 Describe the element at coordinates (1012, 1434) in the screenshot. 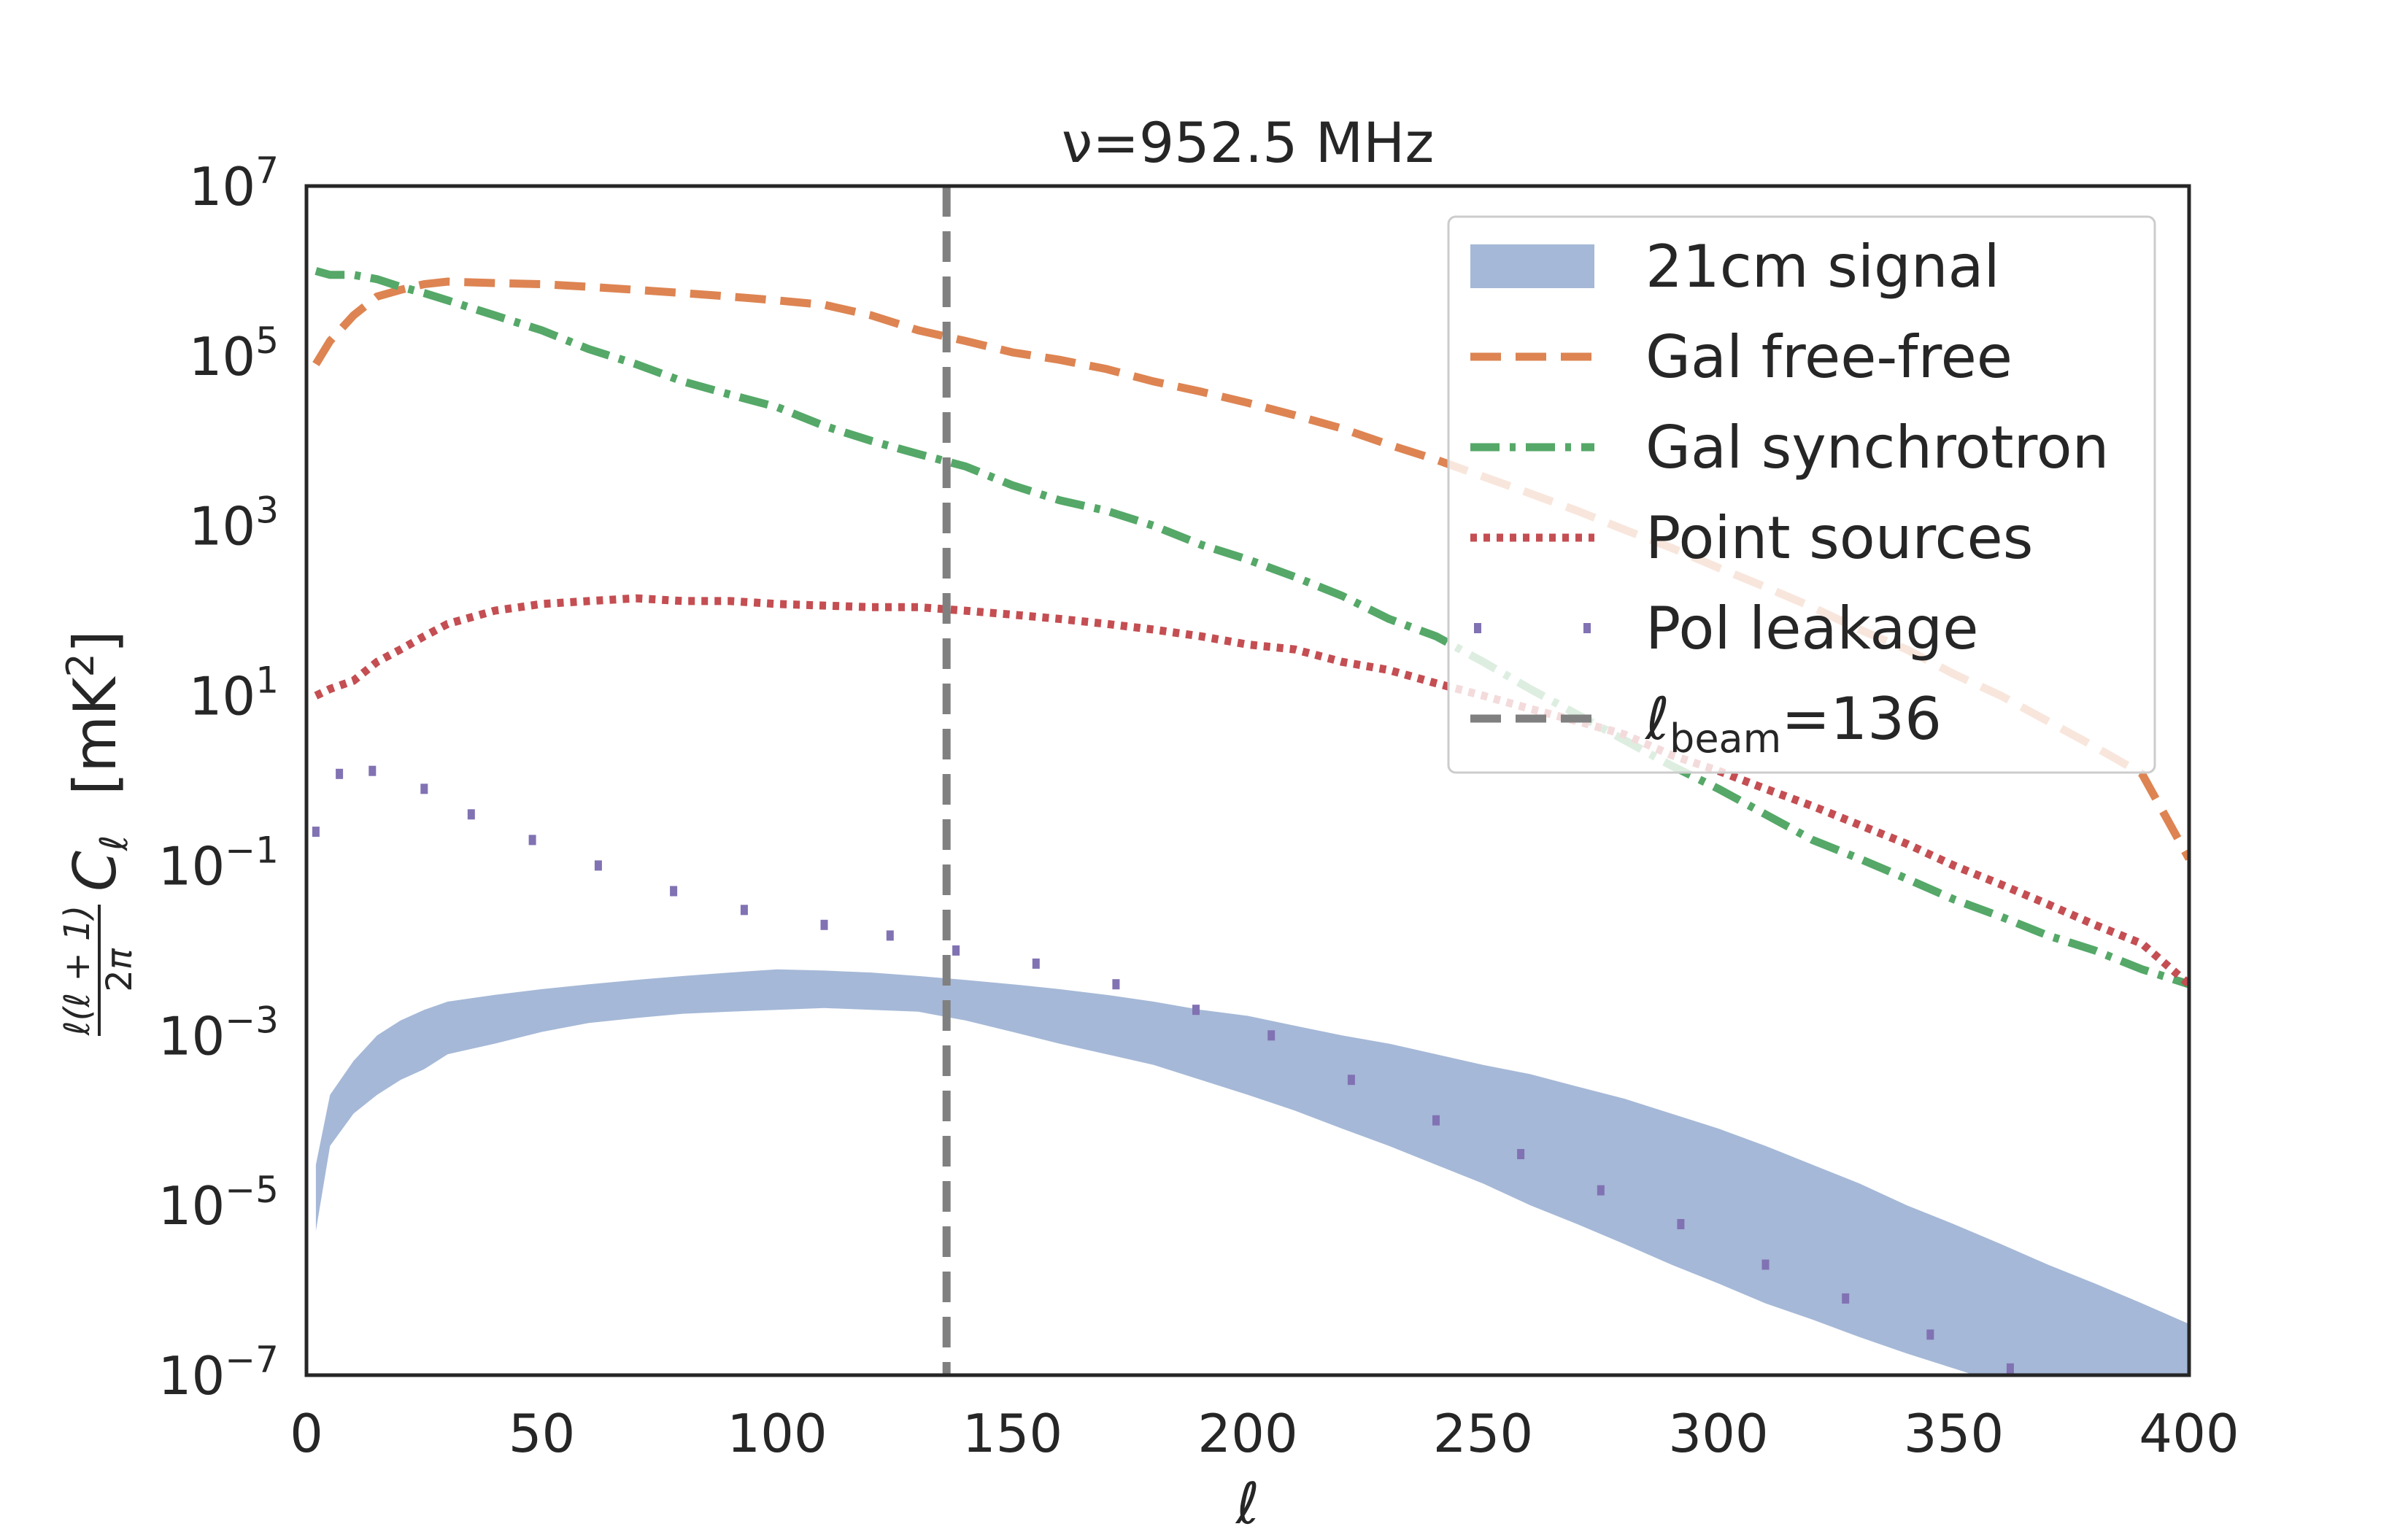

I see `x-tick-label: 150` at that location.